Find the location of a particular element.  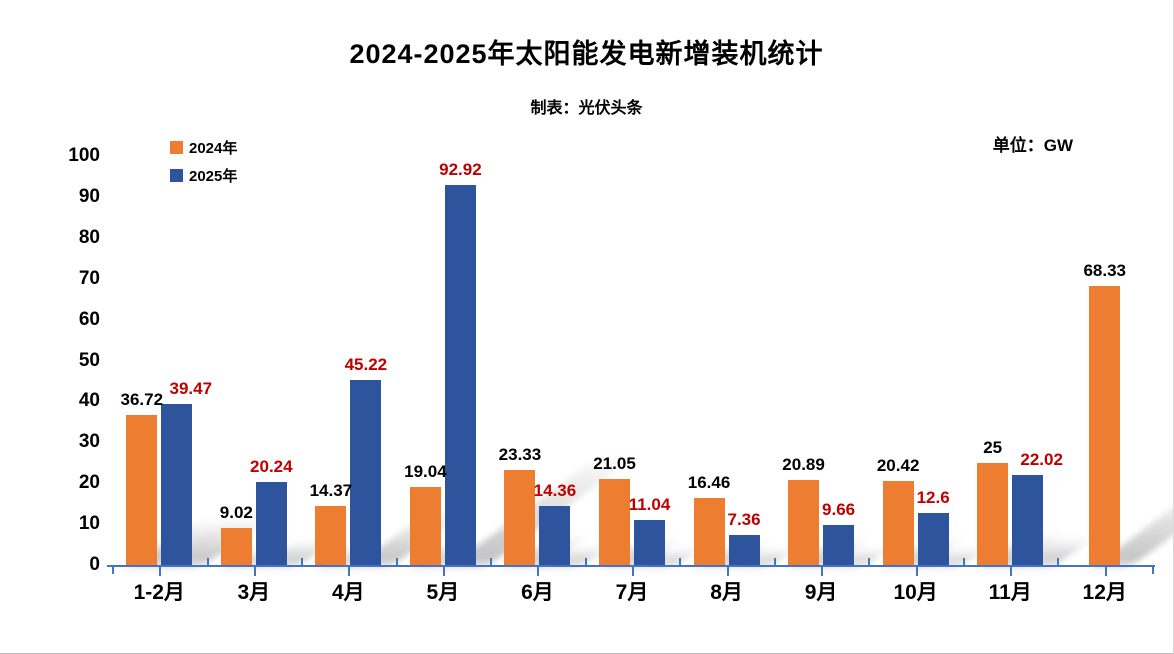

data-label-2024: 20.42 is located at coordinates (898, 466).